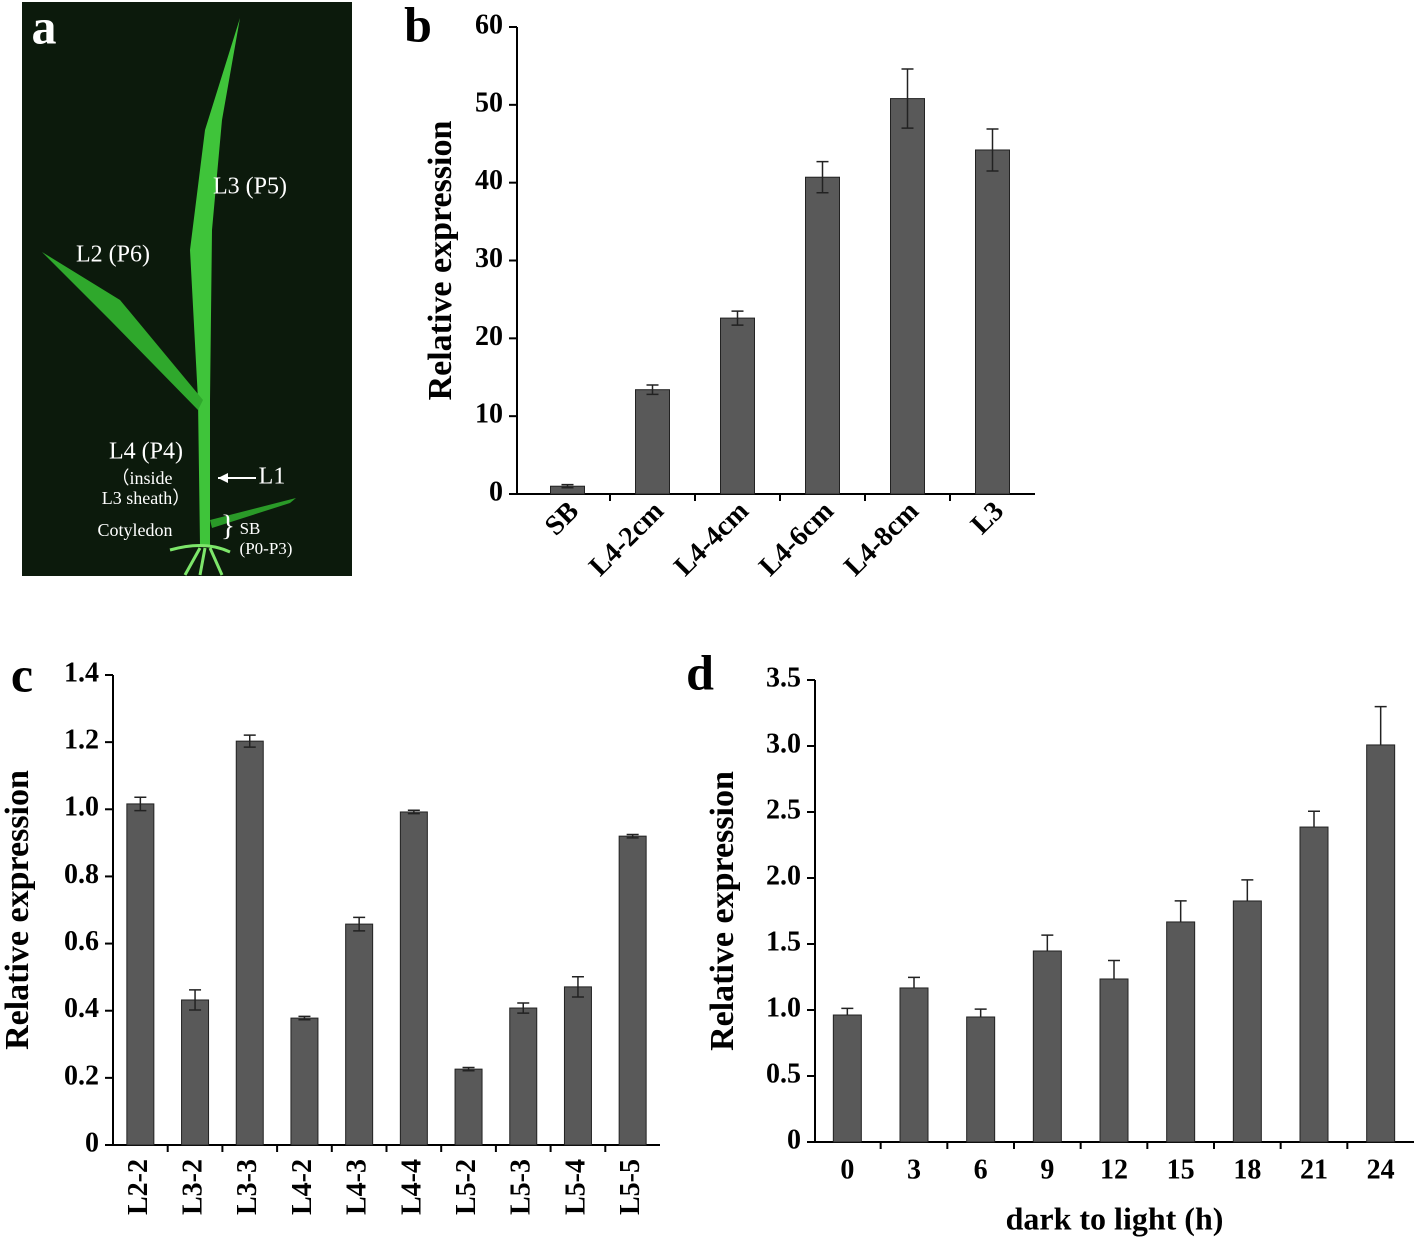  What do you see at coordinates (489, 336) in the screenshot?
I see `y-tick-label: 20` at bounding box center [489, 336].